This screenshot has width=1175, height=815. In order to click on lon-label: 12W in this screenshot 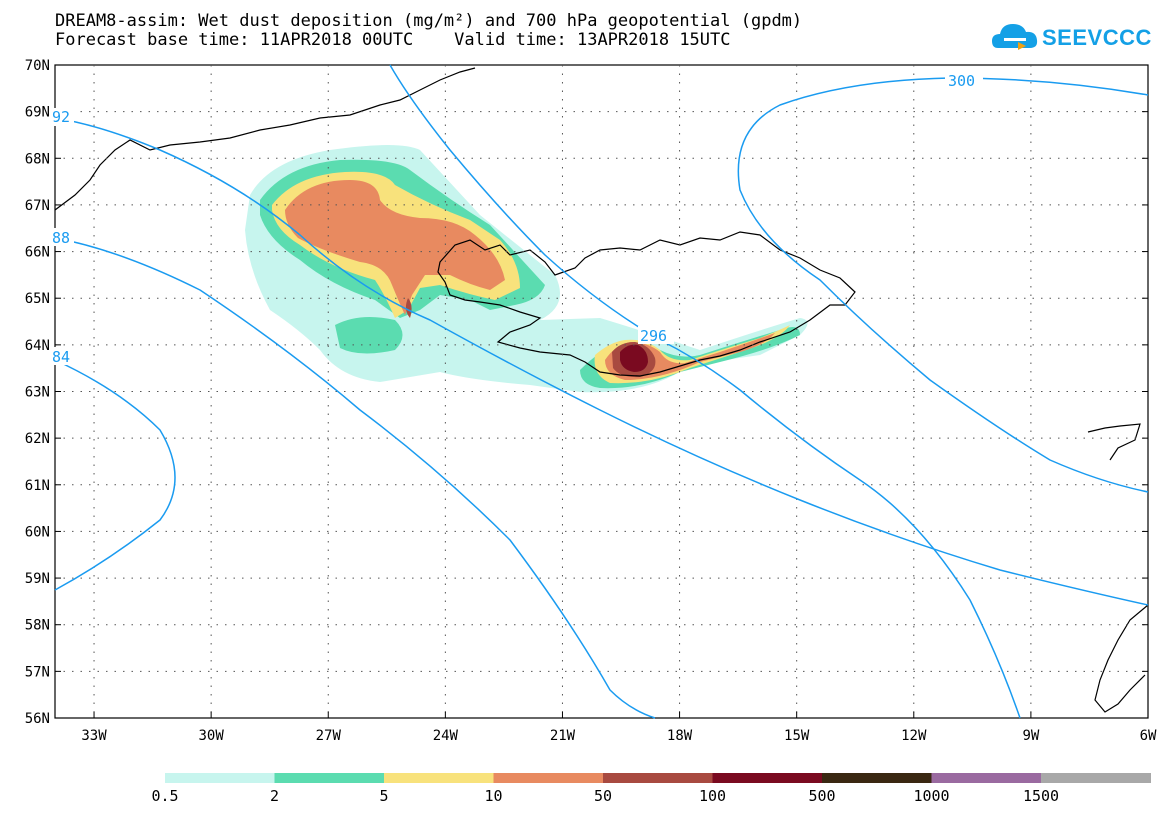, I will do `click(914, 736)`.